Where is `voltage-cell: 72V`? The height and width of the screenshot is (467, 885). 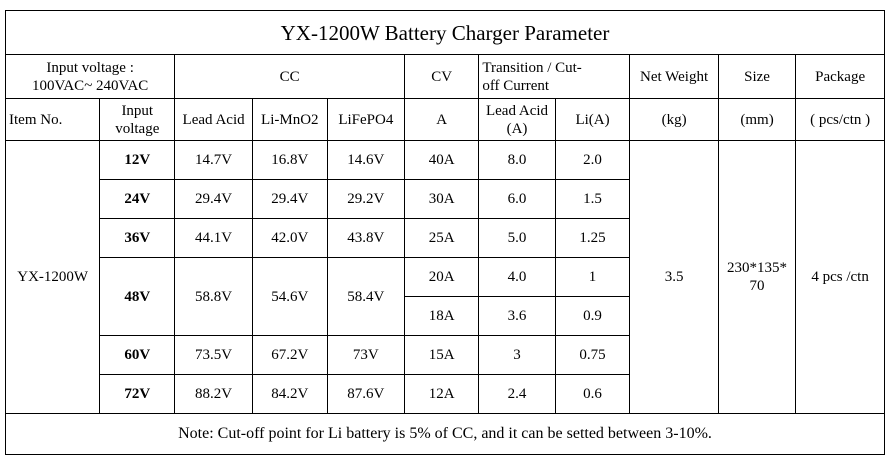 voltage-cell: 72V is located at coordinates (137, 394).